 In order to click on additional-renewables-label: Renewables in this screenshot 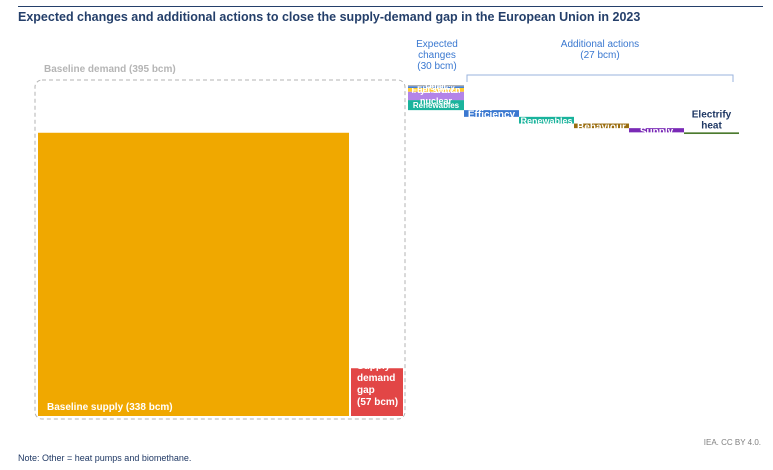, I will do `click(546, 121)`.